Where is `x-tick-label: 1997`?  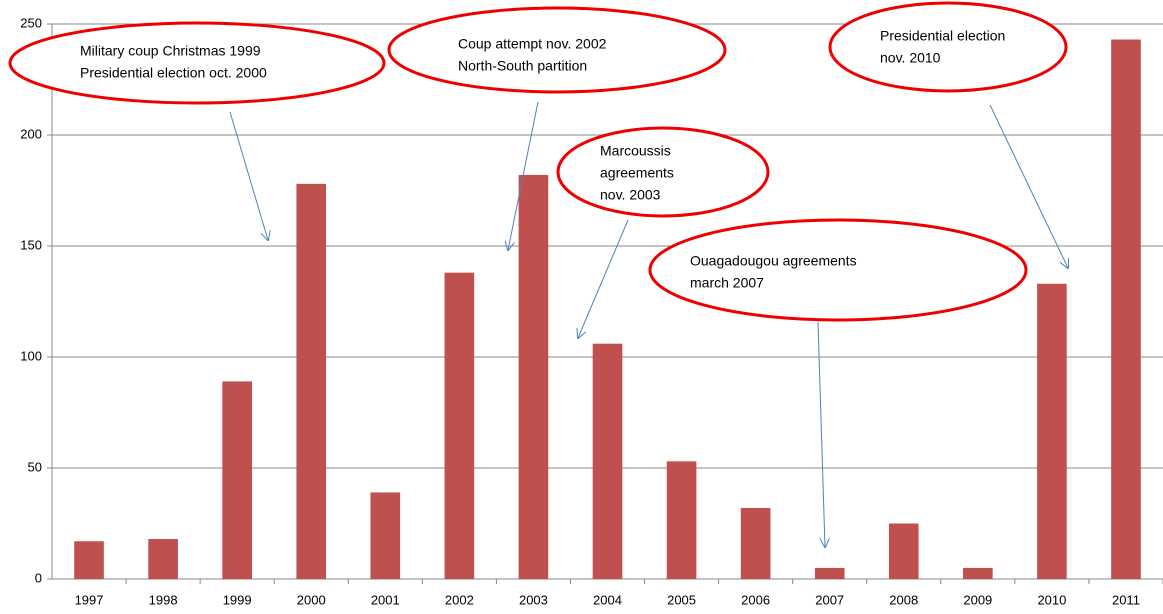 x-tick-label: 1997 is located at coordinates (89, 599).